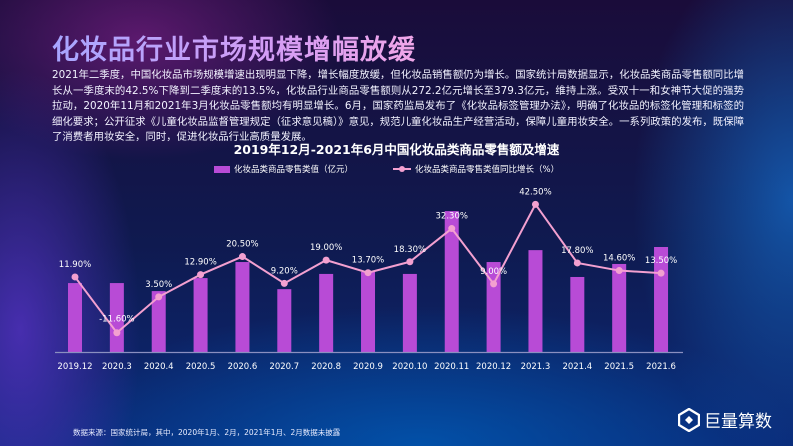 The width and height of the screenshot is (793, 446). Describe the element at coordinates (619, 259) in the screenshot. I see `data-label: 14.60%` at that location.